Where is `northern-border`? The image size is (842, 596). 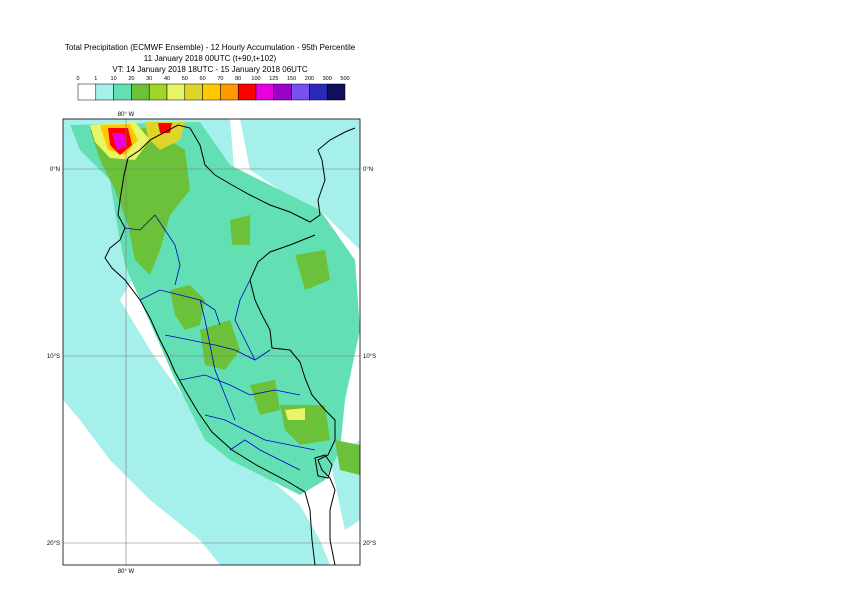
northern-border is located at coordinates (241, 173).